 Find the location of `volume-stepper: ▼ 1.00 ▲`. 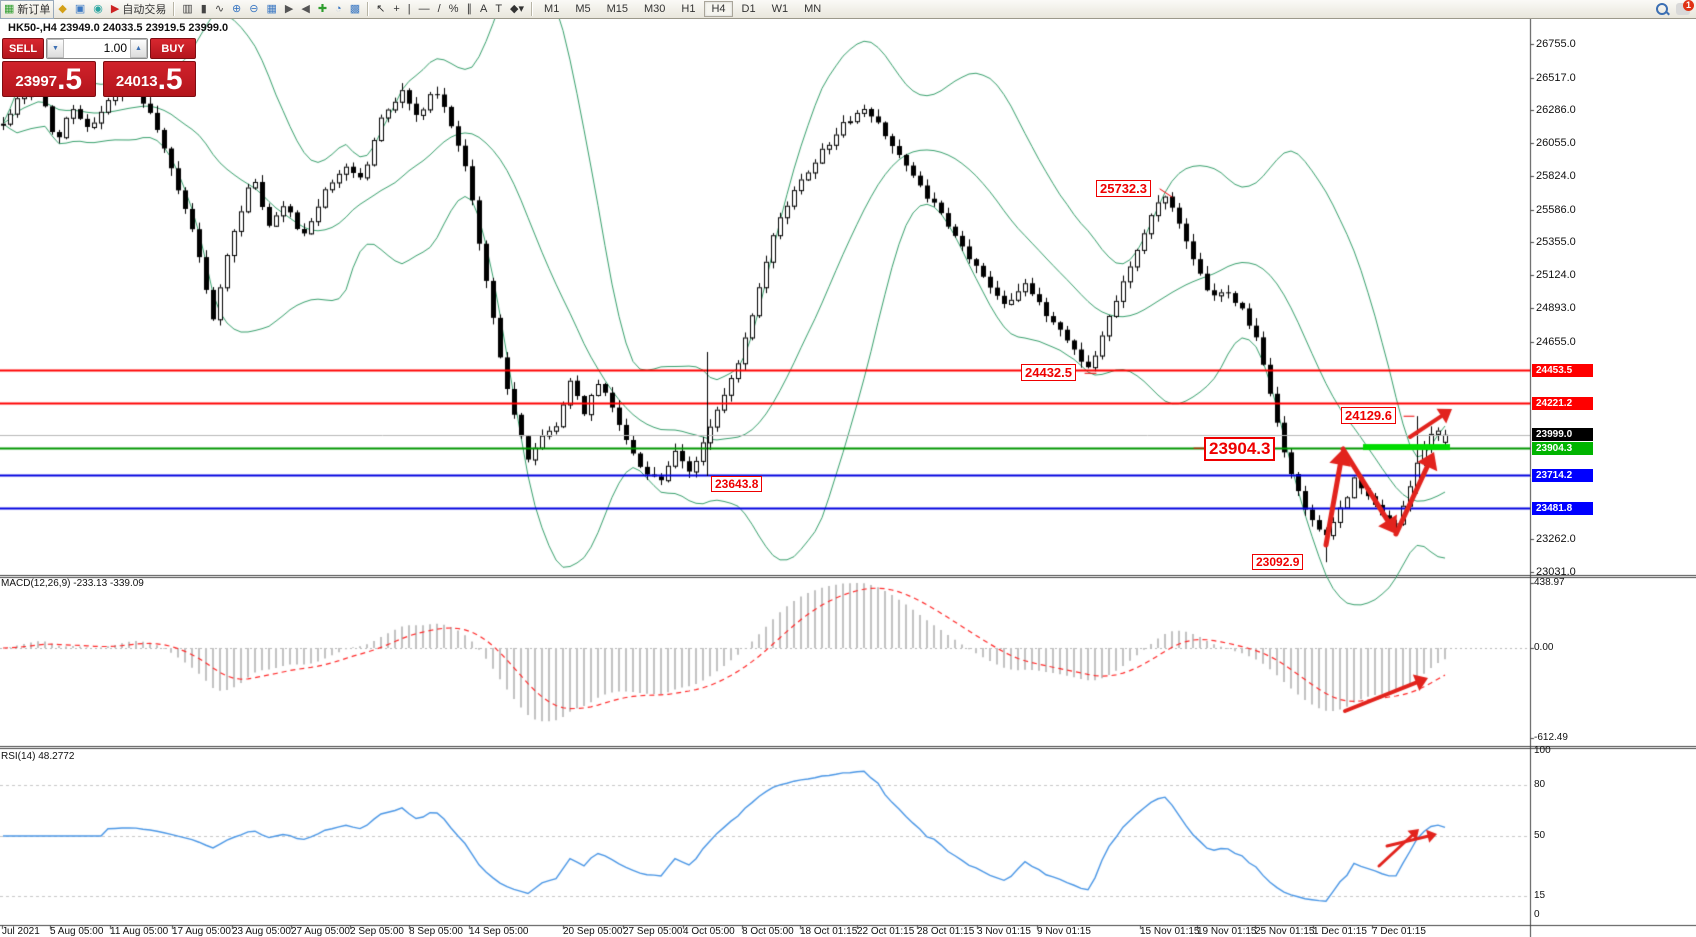

volume-stepper: ▼ 1.00 ▲ is located at coordinates (97, 48).